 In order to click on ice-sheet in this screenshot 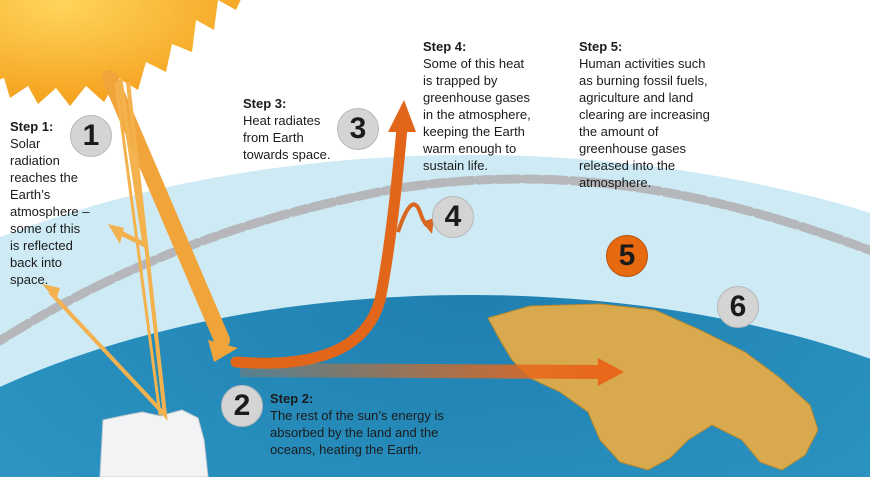, I will do `click(154, 443)`.